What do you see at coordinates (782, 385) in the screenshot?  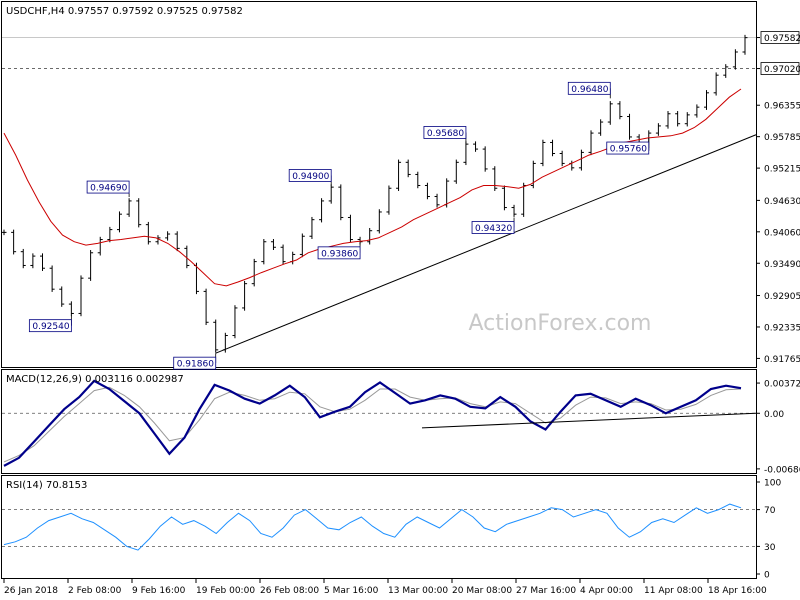 I see `macd-axis-label: 0.003728` at bounding box center [782, 385].